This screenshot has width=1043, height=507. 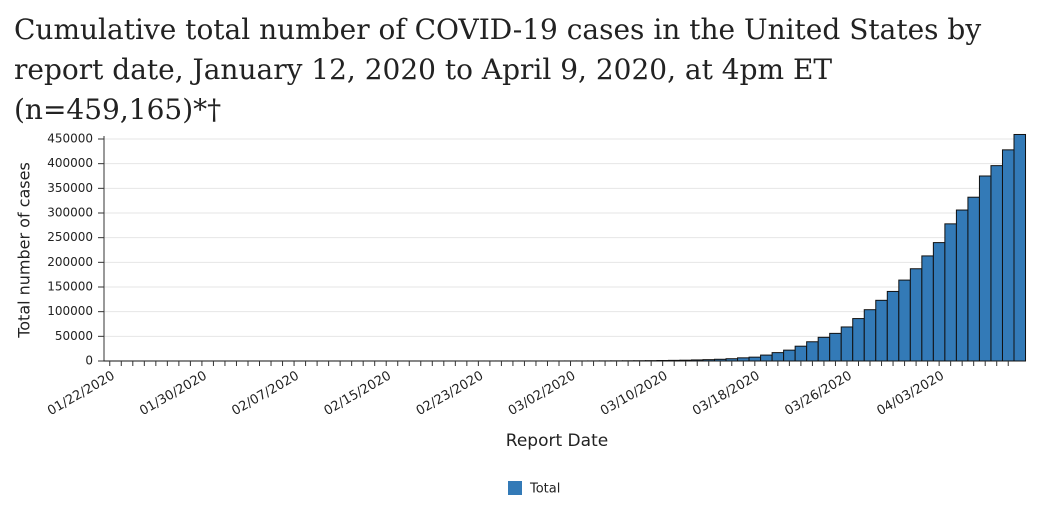 I want to click on legend-swatch, so click(x=515, y=488).